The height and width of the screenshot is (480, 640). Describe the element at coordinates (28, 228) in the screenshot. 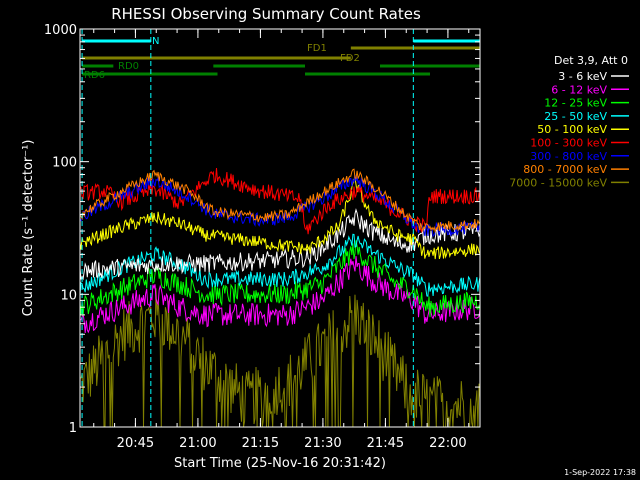

I see `y-axis-label: Count Rate (s⁻¹ detector⁻¹)` at that location.